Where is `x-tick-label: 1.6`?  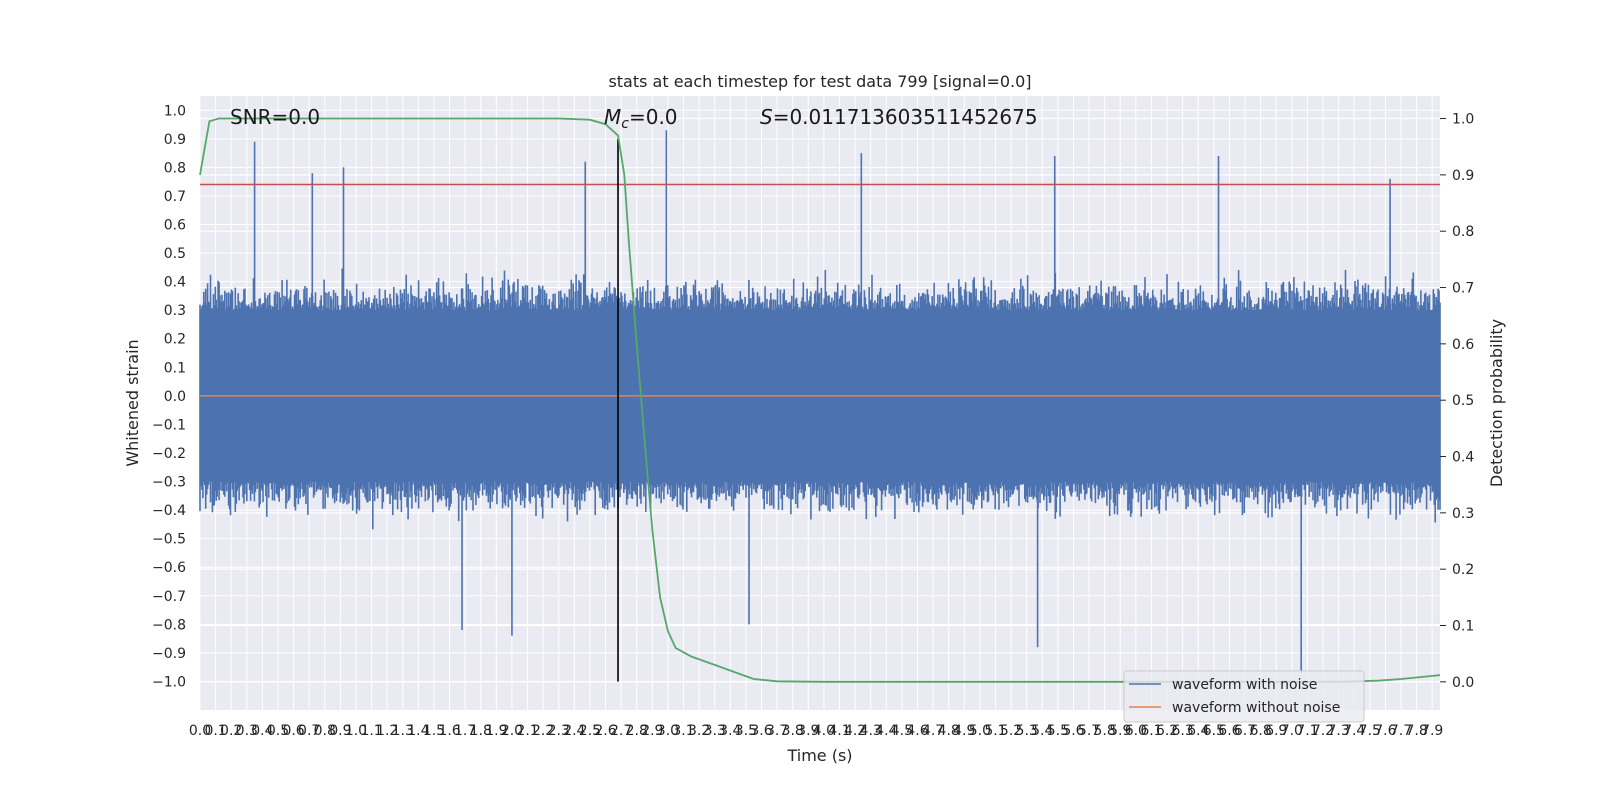 x-tick-label: 1.6 is located at coordinates (449, 731).